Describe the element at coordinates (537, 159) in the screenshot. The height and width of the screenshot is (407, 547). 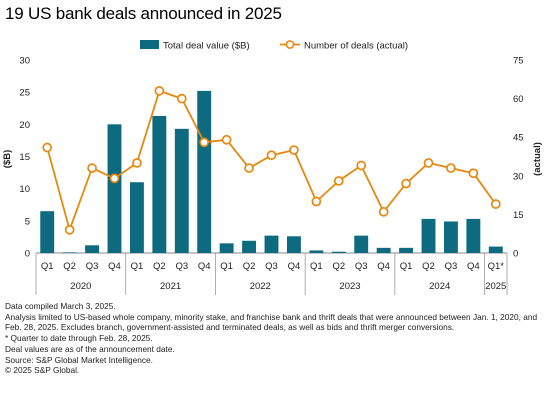
I see `y-axis-label-right: (actual)` at that location.